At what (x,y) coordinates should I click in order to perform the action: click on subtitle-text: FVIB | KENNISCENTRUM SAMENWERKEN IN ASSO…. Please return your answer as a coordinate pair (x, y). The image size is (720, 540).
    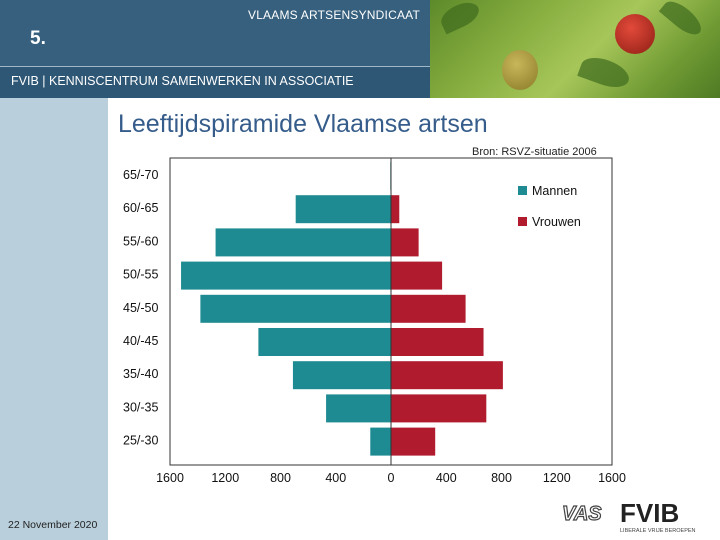
    Looking at the image, I should click on (182, 81).